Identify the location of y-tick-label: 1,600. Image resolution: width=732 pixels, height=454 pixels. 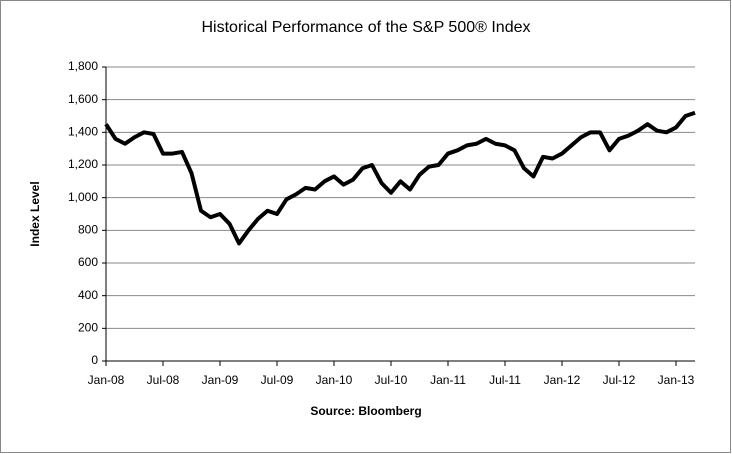
(83, 99).